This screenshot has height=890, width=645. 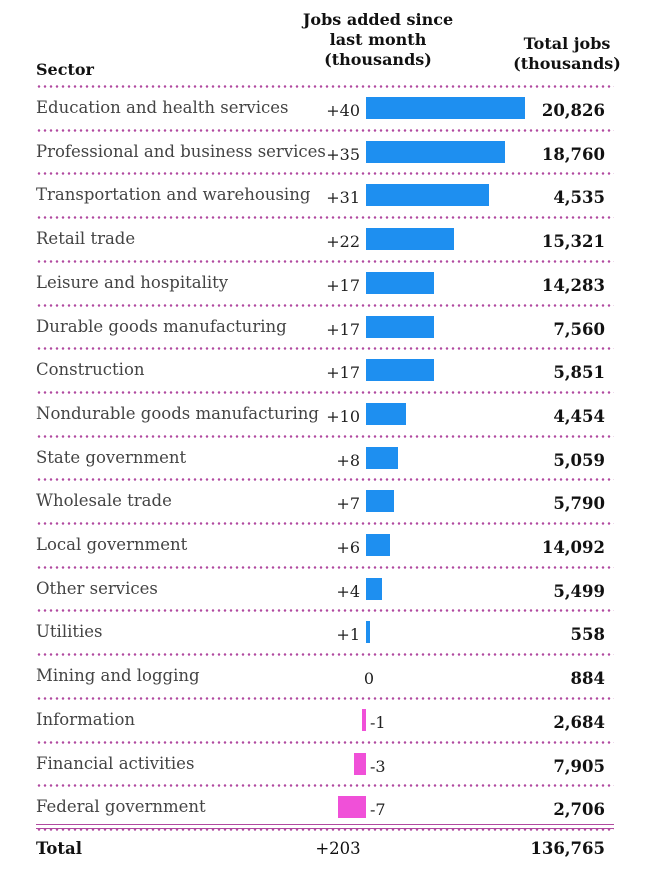 I want to click on table-row: State government +8 5,059, so click(x=322, y=460).